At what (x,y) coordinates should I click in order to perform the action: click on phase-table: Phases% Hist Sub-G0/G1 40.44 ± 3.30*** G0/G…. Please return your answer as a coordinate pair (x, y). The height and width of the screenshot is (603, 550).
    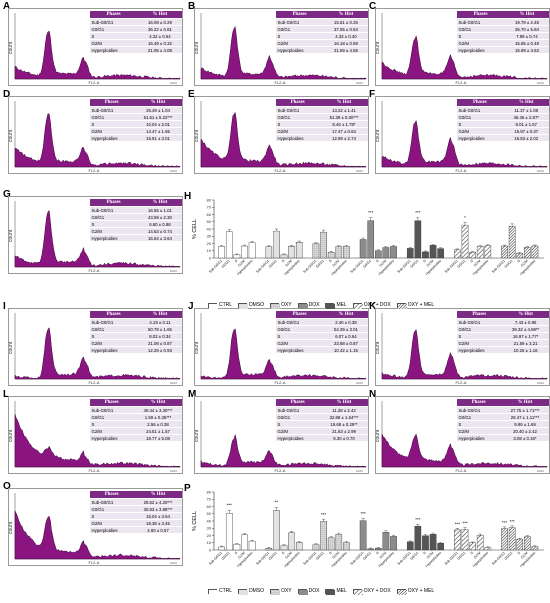
    Looking at the image, I should click on (135, 420).